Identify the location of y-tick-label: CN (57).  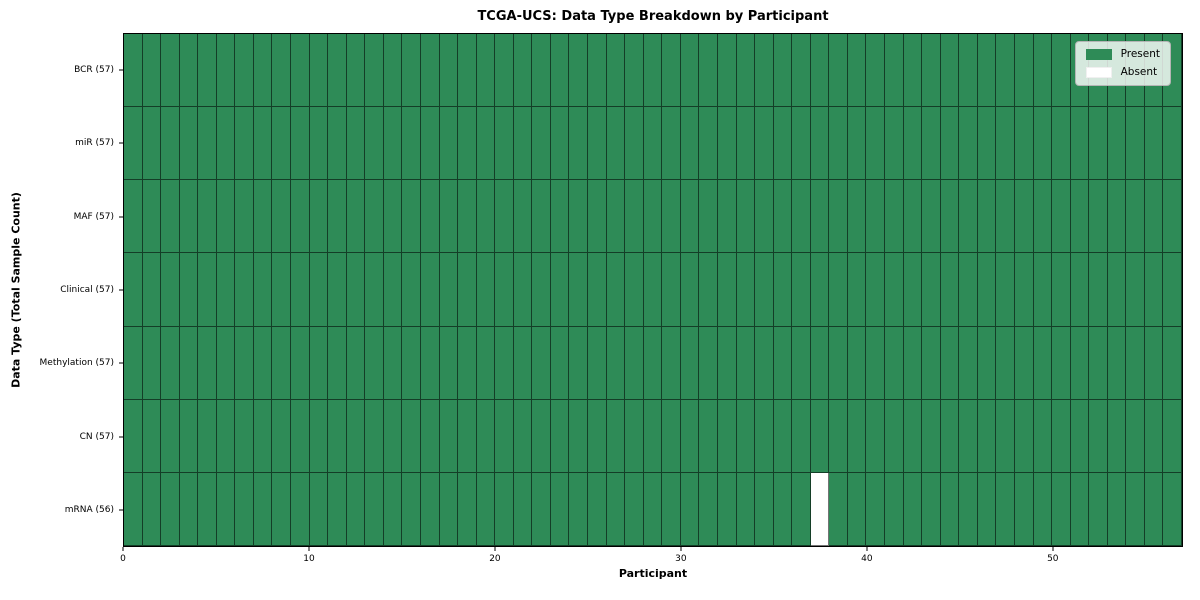
(96, 436).